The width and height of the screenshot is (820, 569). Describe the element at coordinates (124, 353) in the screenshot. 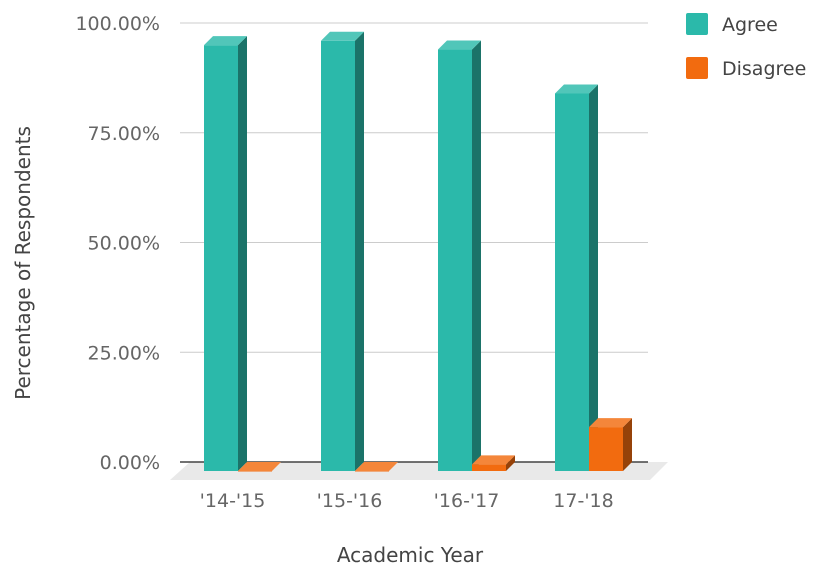

I see `y-tick-label: 25.00%` at that location.